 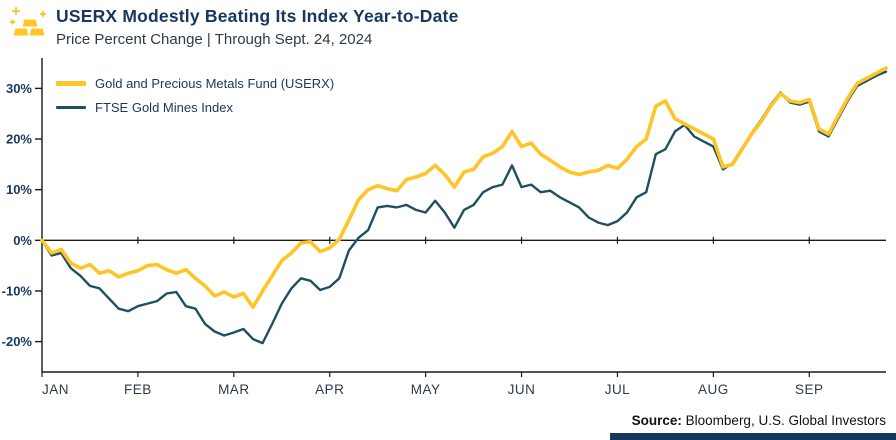 I want to click on svg-text: JAN, so click(x=55, y=389).